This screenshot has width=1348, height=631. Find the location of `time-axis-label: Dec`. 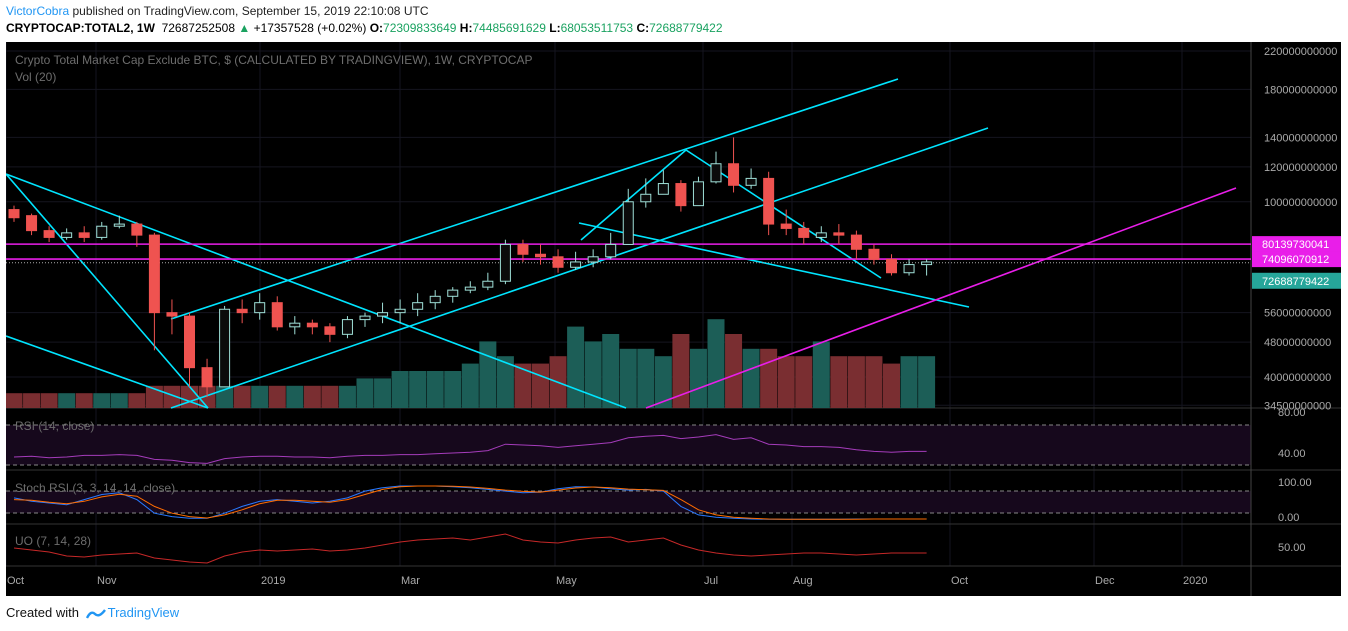

time-axis-label: Dec is located at coordinates (1105, 581).